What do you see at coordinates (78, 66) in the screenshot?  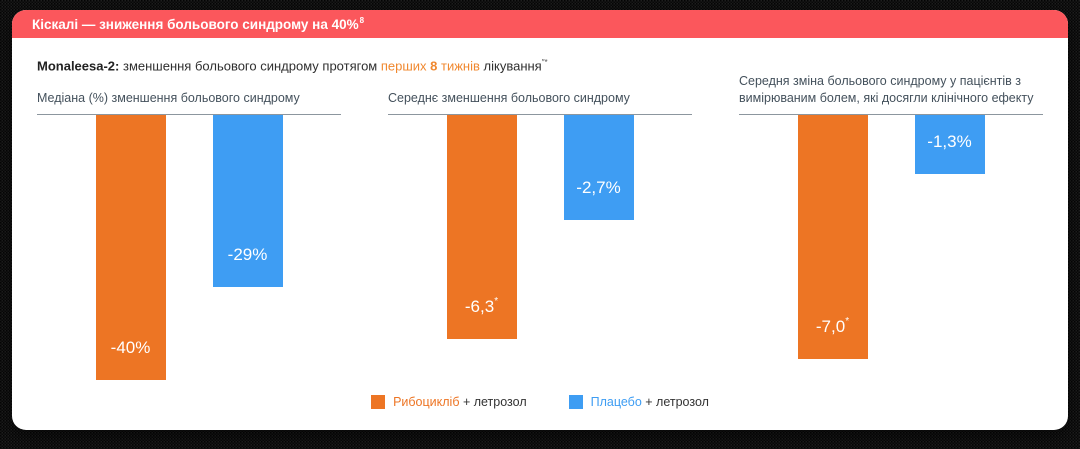 I see `study-name: Monaleesa-2:` at bounding box center [78, 66].